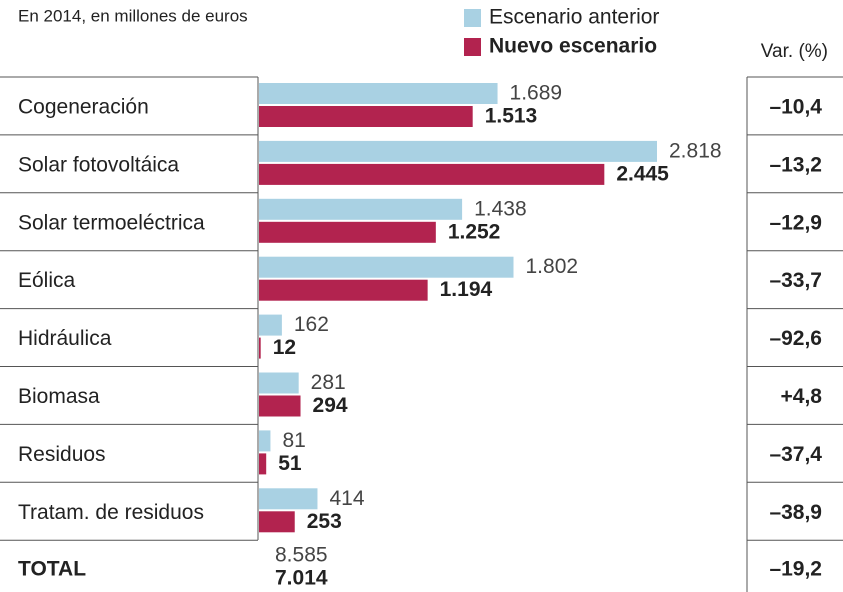 This screenshot has height=592, width=843. Describe the element at coordinates (573, 46) in the screenshot. I see `legend-label: Nuevo escenario` at that location.